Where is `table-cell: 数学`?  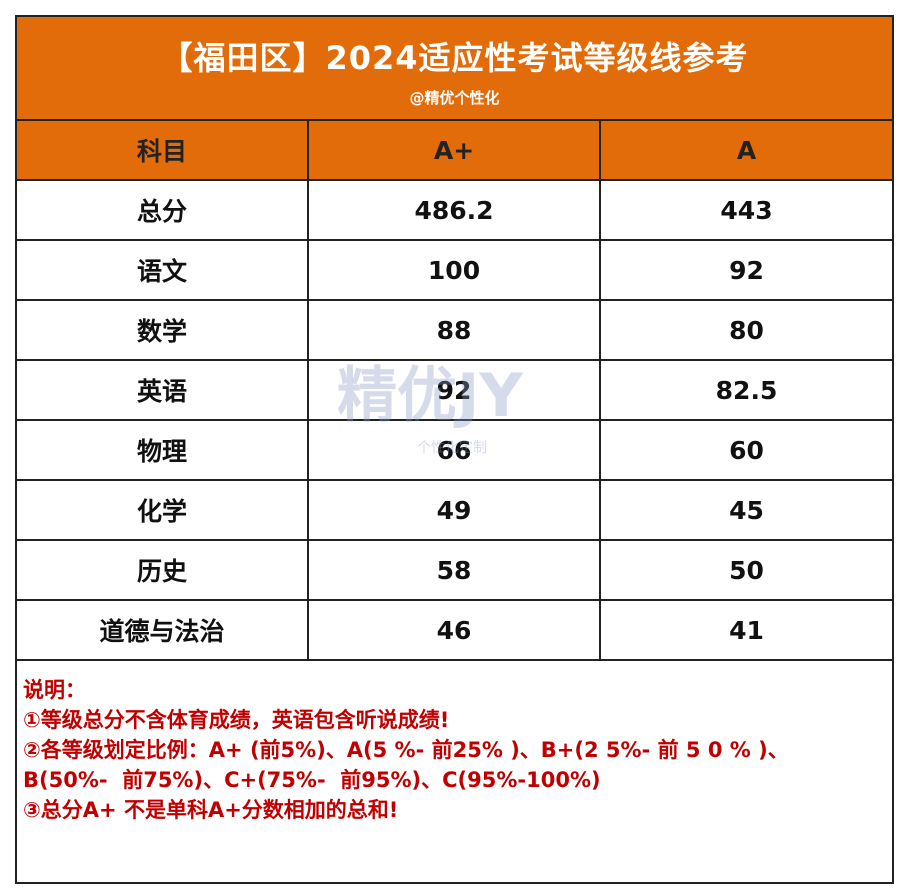 table-cell: 数学 is located at coordinates (163, 331).